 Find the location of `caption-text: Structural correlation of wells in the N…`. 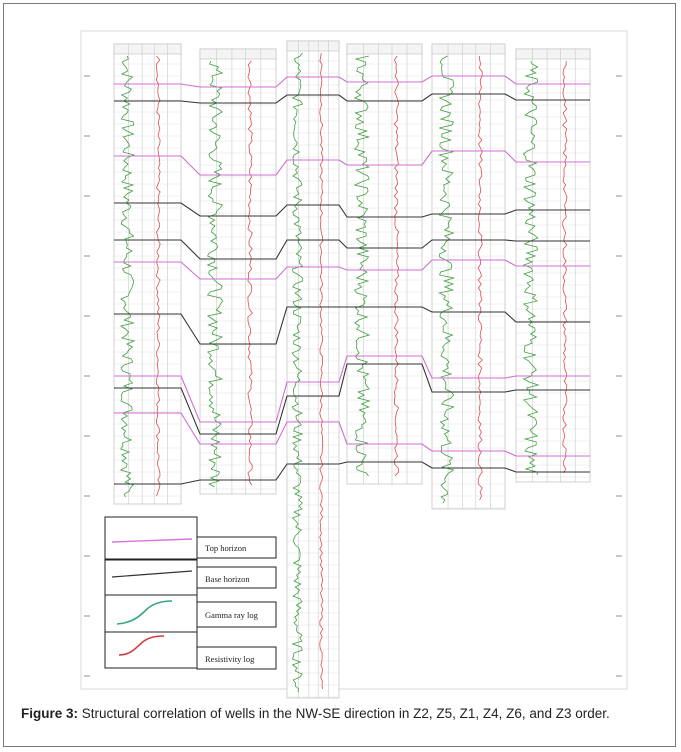

caption-text: Structural correlation of wells in the N… is located at coordinates (344, 713).